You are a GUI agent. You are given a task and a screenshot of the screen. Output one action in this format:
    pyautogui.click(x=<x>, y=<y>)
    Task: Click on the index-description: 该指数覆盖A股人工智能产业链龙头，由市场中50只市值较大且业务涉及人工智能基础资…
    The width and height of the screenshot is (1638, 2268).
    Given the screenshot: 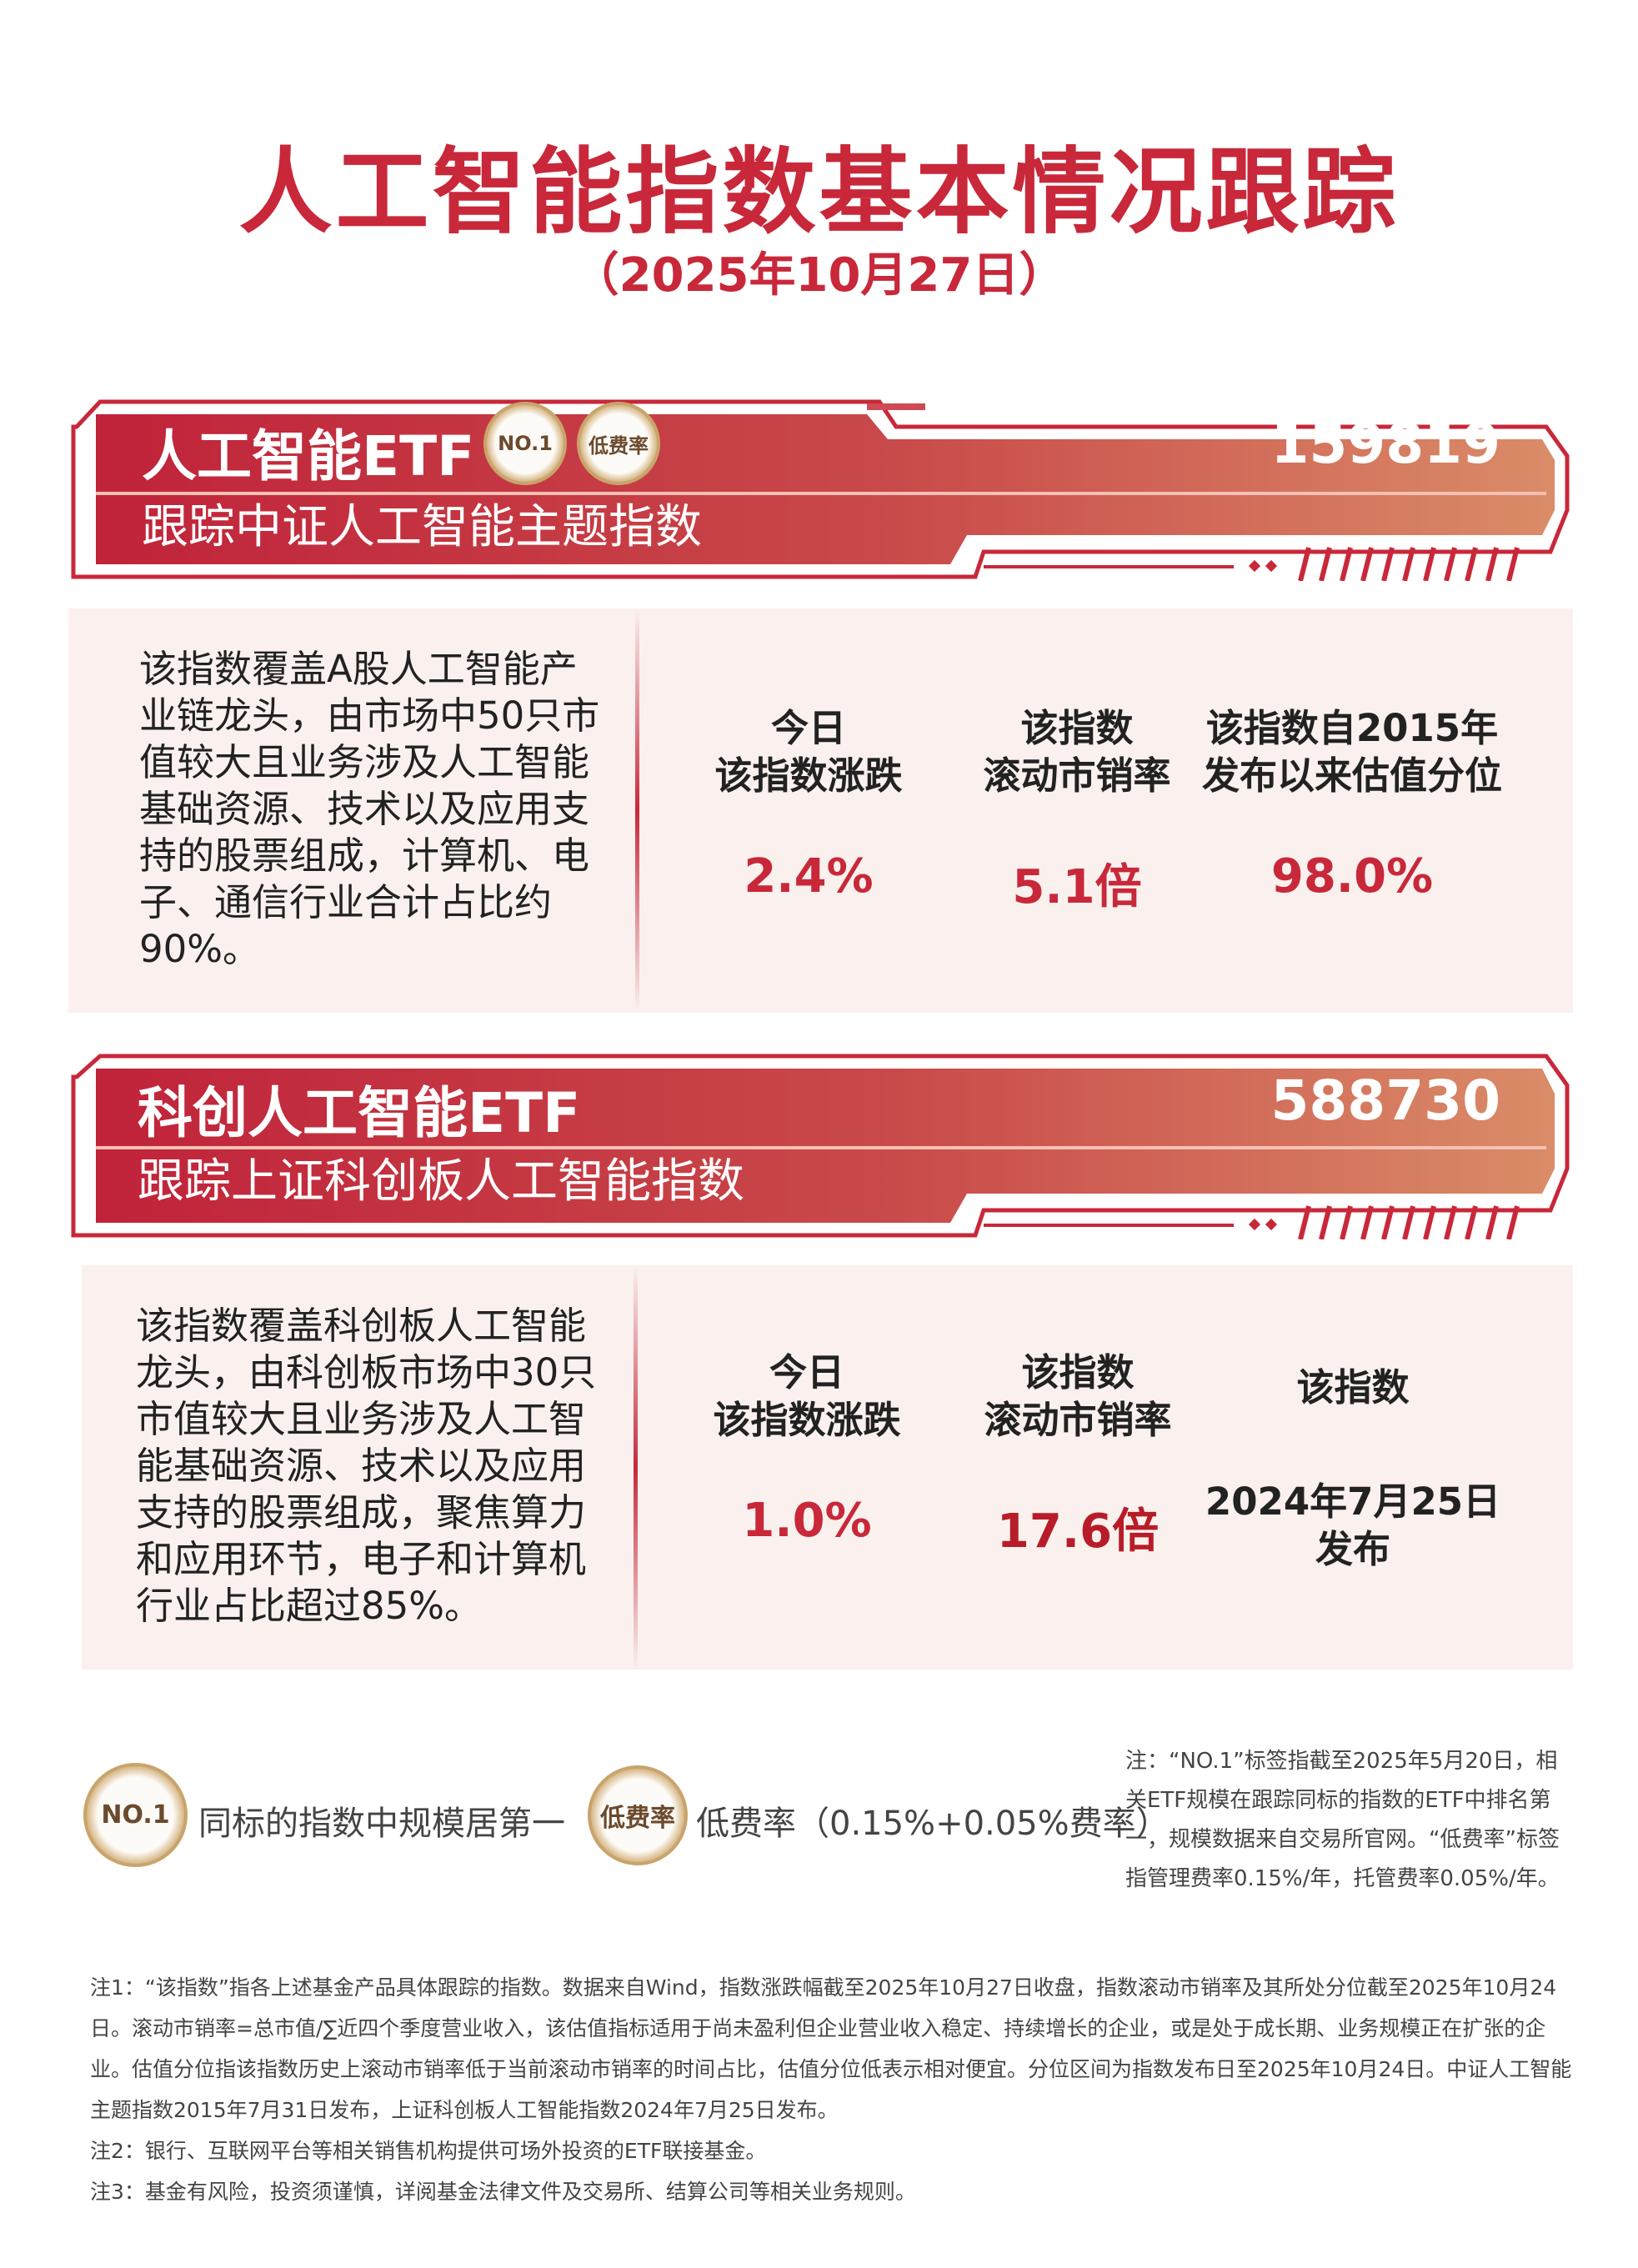 What is the action you would take?
    pyautogui.click(x=369, y=809)
    